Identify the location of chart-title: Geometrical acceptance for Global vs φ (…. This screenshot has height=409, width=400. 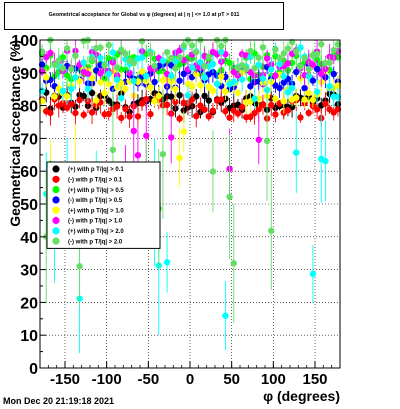
(144, 15).